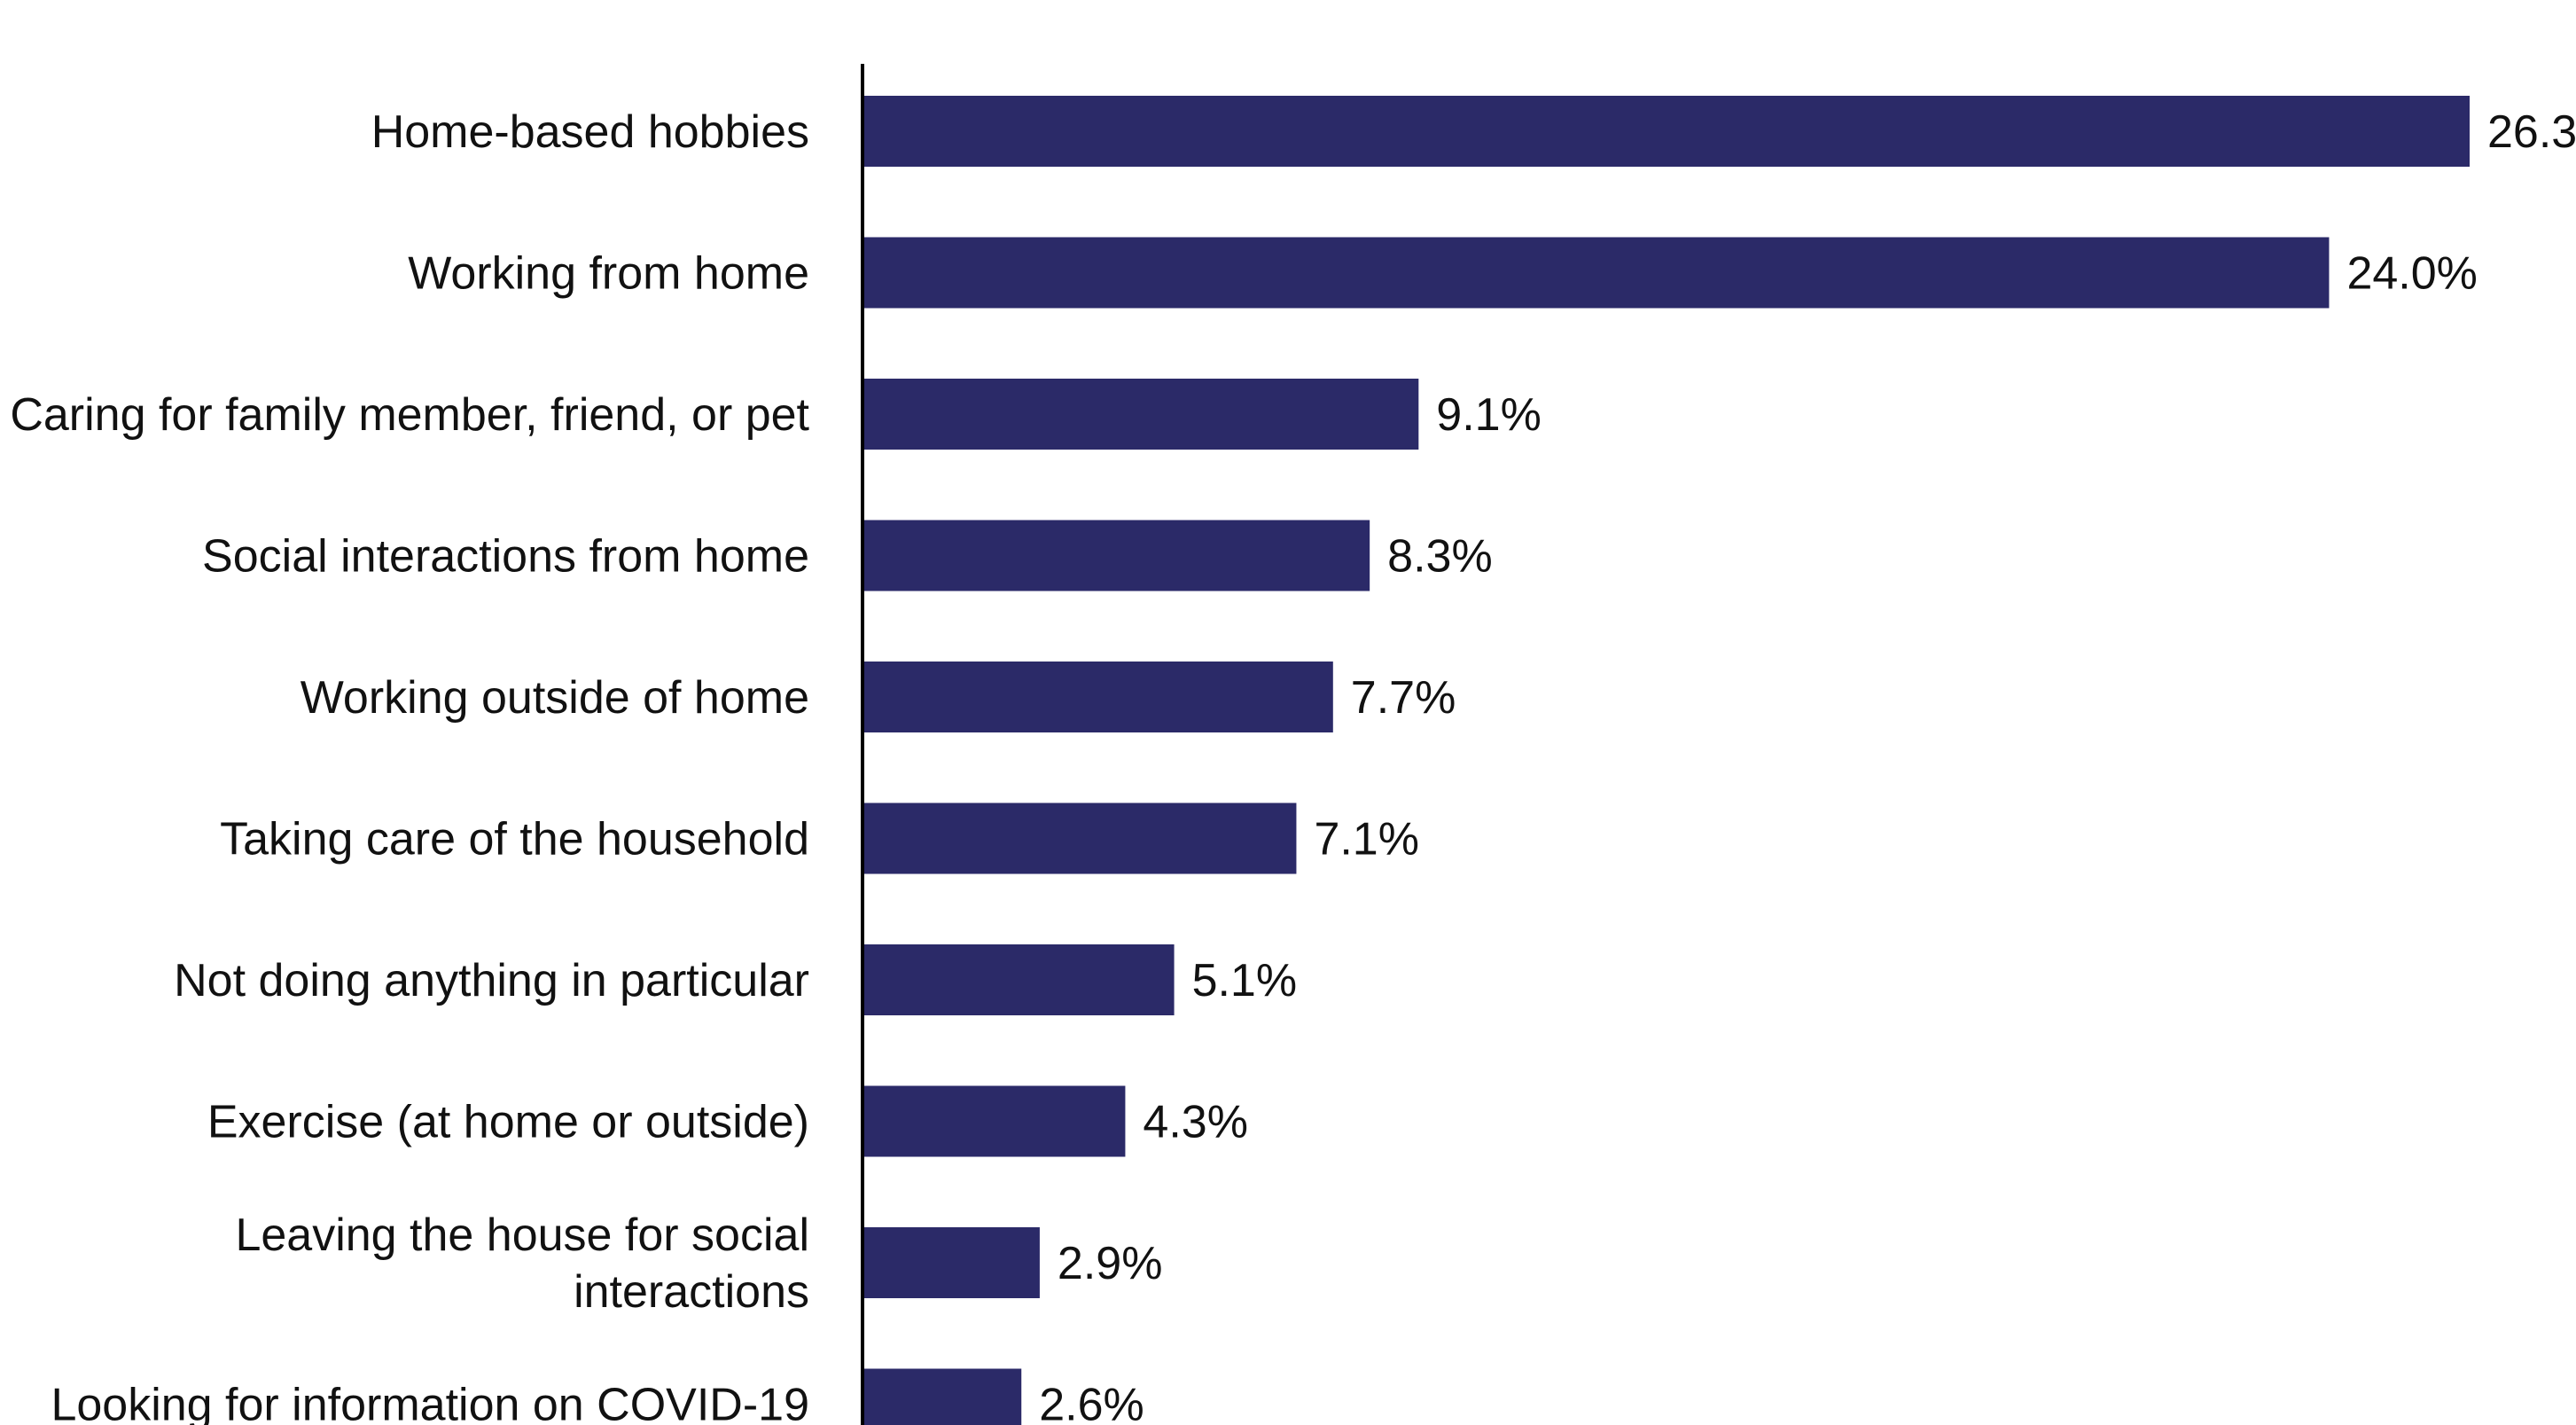 The image size is (2576, 1425). I want to click on value-label: 2.9%, so click(1110, 1264).